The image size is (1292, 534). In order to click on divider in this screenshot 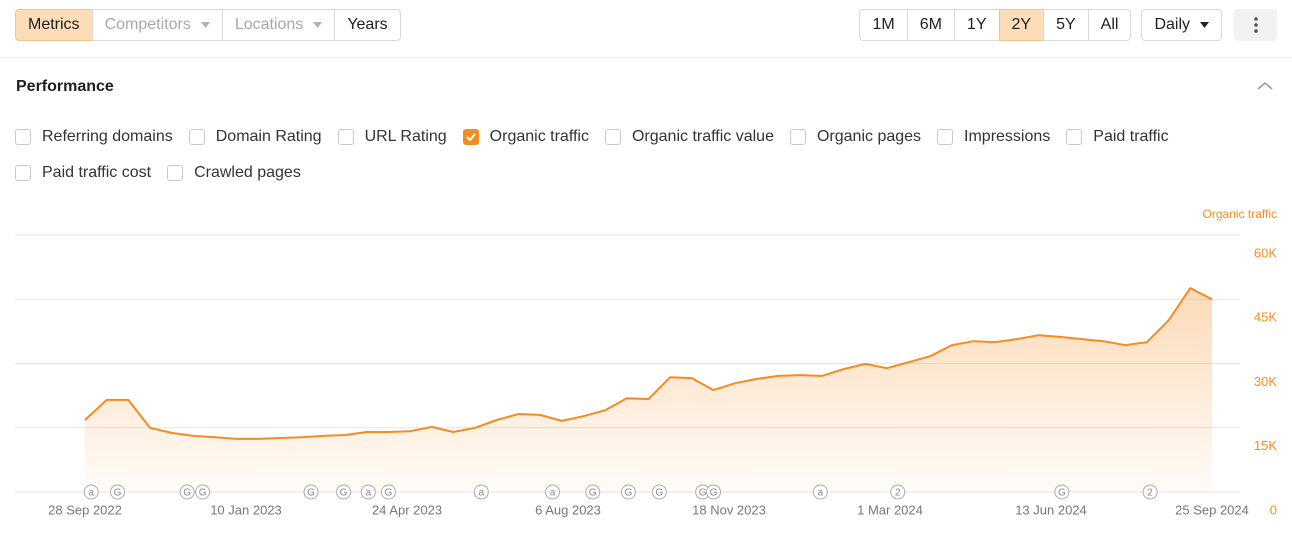, I will do `click(646, 57)`.